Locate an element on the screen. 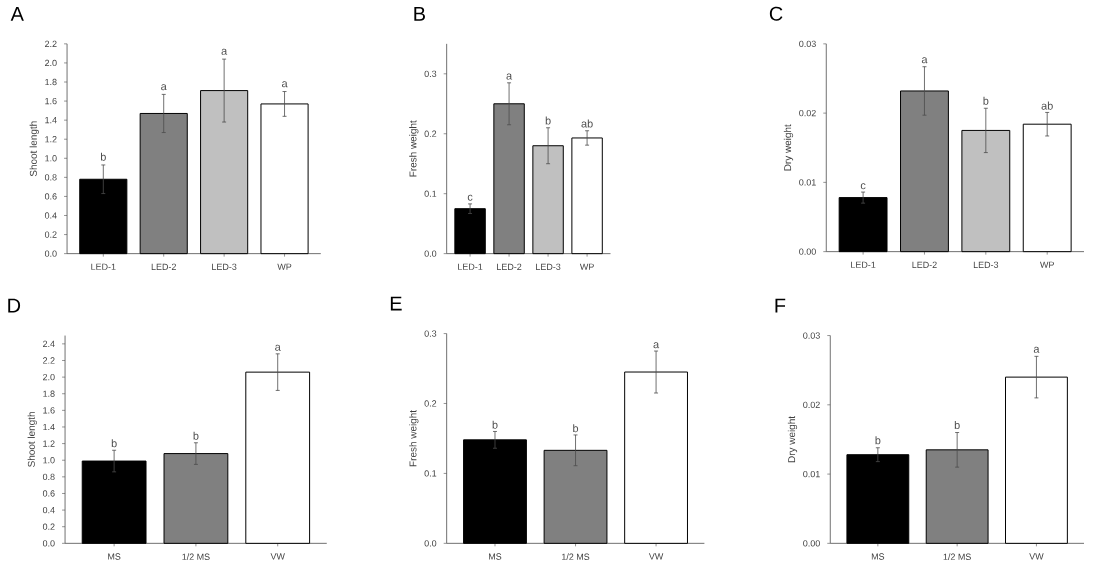 This screenshot has height=572, width=1100. chart-title: E is located at coordinates (396, 304).